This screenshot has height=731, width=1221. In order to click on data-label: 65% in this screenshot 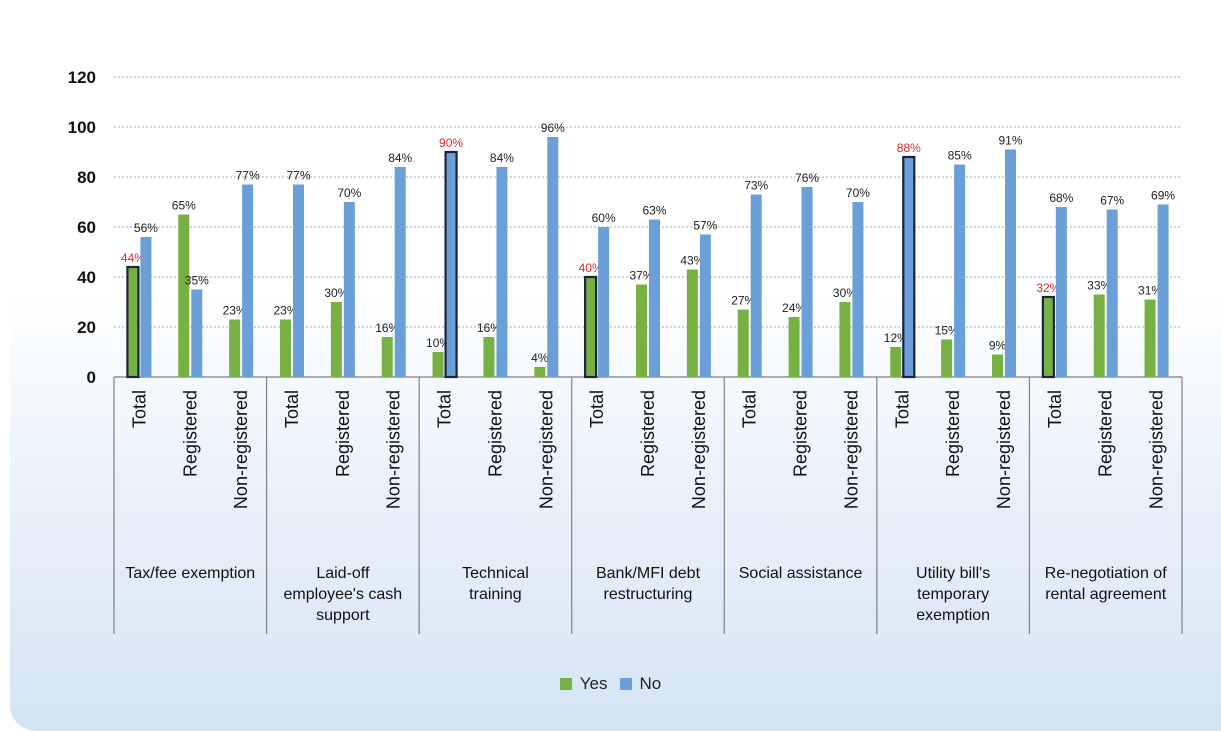, I will do `click(184, 206)`.